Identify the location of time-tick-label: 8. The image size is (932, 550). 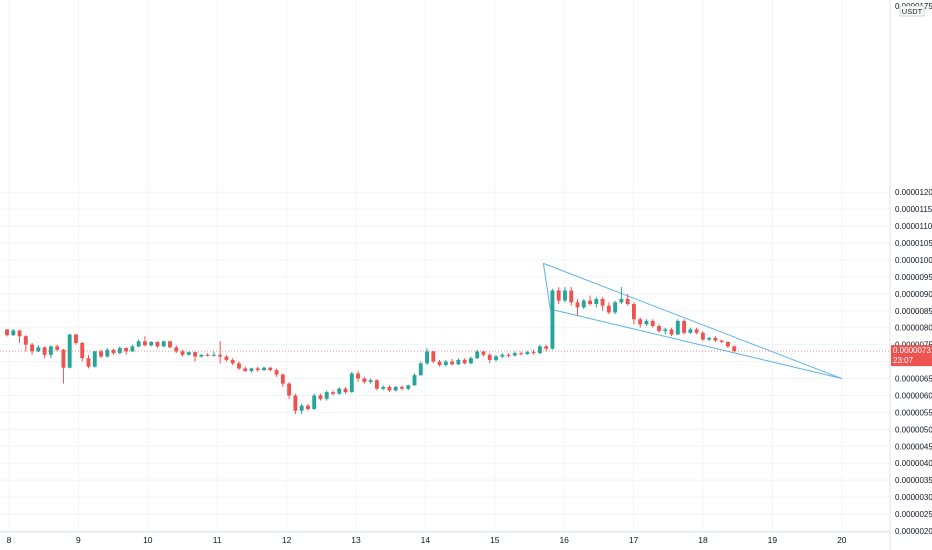
(9, 540).